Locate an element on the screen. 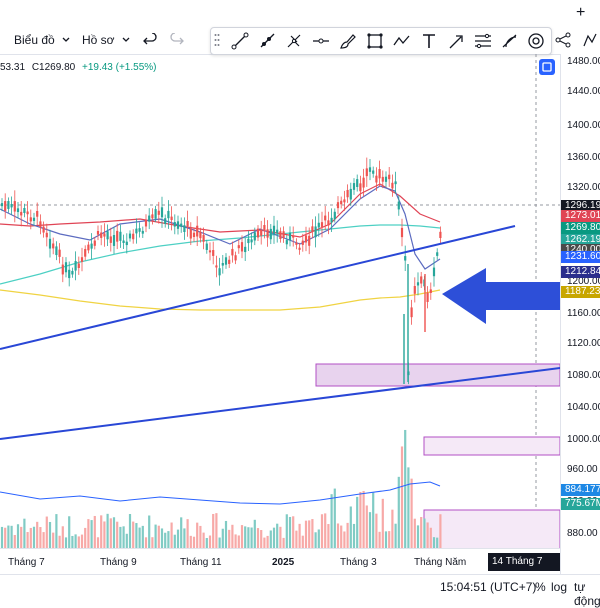 Image resolution: width=600 pixels, height=608 pixels. arrow-marker-icon is located at coordinates (456, 41).